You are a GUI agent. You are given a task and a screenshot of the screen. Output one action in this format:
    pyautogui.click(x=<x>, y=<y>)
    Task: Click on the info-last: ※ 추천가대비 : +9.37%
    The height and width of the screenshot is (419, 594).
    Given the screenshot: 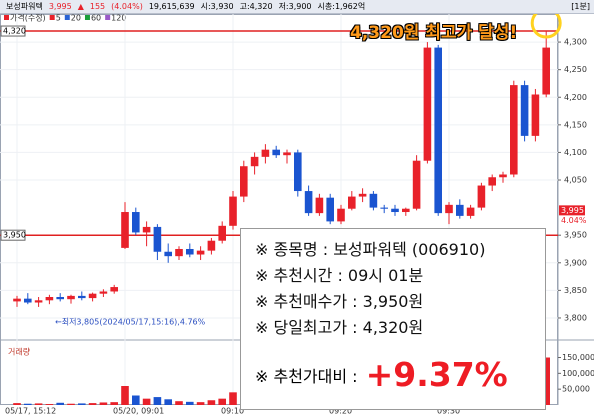 What is the action you would take?
    pyautogui.click(x=400, y=374)
    